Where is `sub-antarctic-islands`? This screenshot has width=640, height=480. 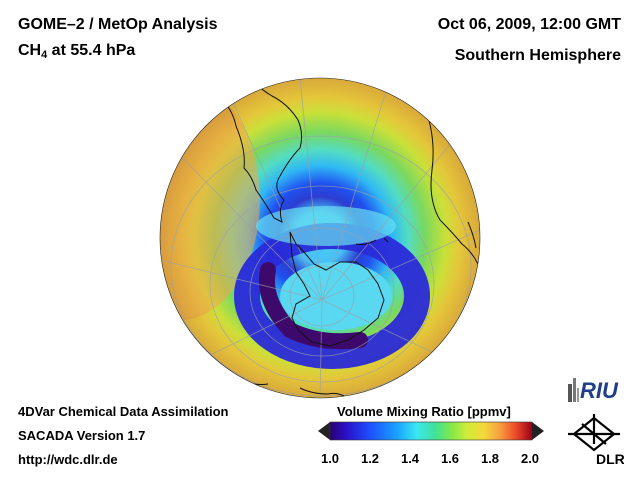 sub-antarctic-islands is located at coordinates (372, 241).